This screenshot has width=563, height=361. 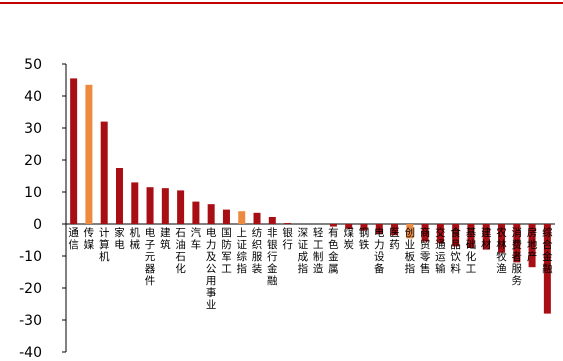 What do you see at coordinates (30, 289) in the screenshot?
I see `y-tick-label: -20` at bounding box center [30, 289].